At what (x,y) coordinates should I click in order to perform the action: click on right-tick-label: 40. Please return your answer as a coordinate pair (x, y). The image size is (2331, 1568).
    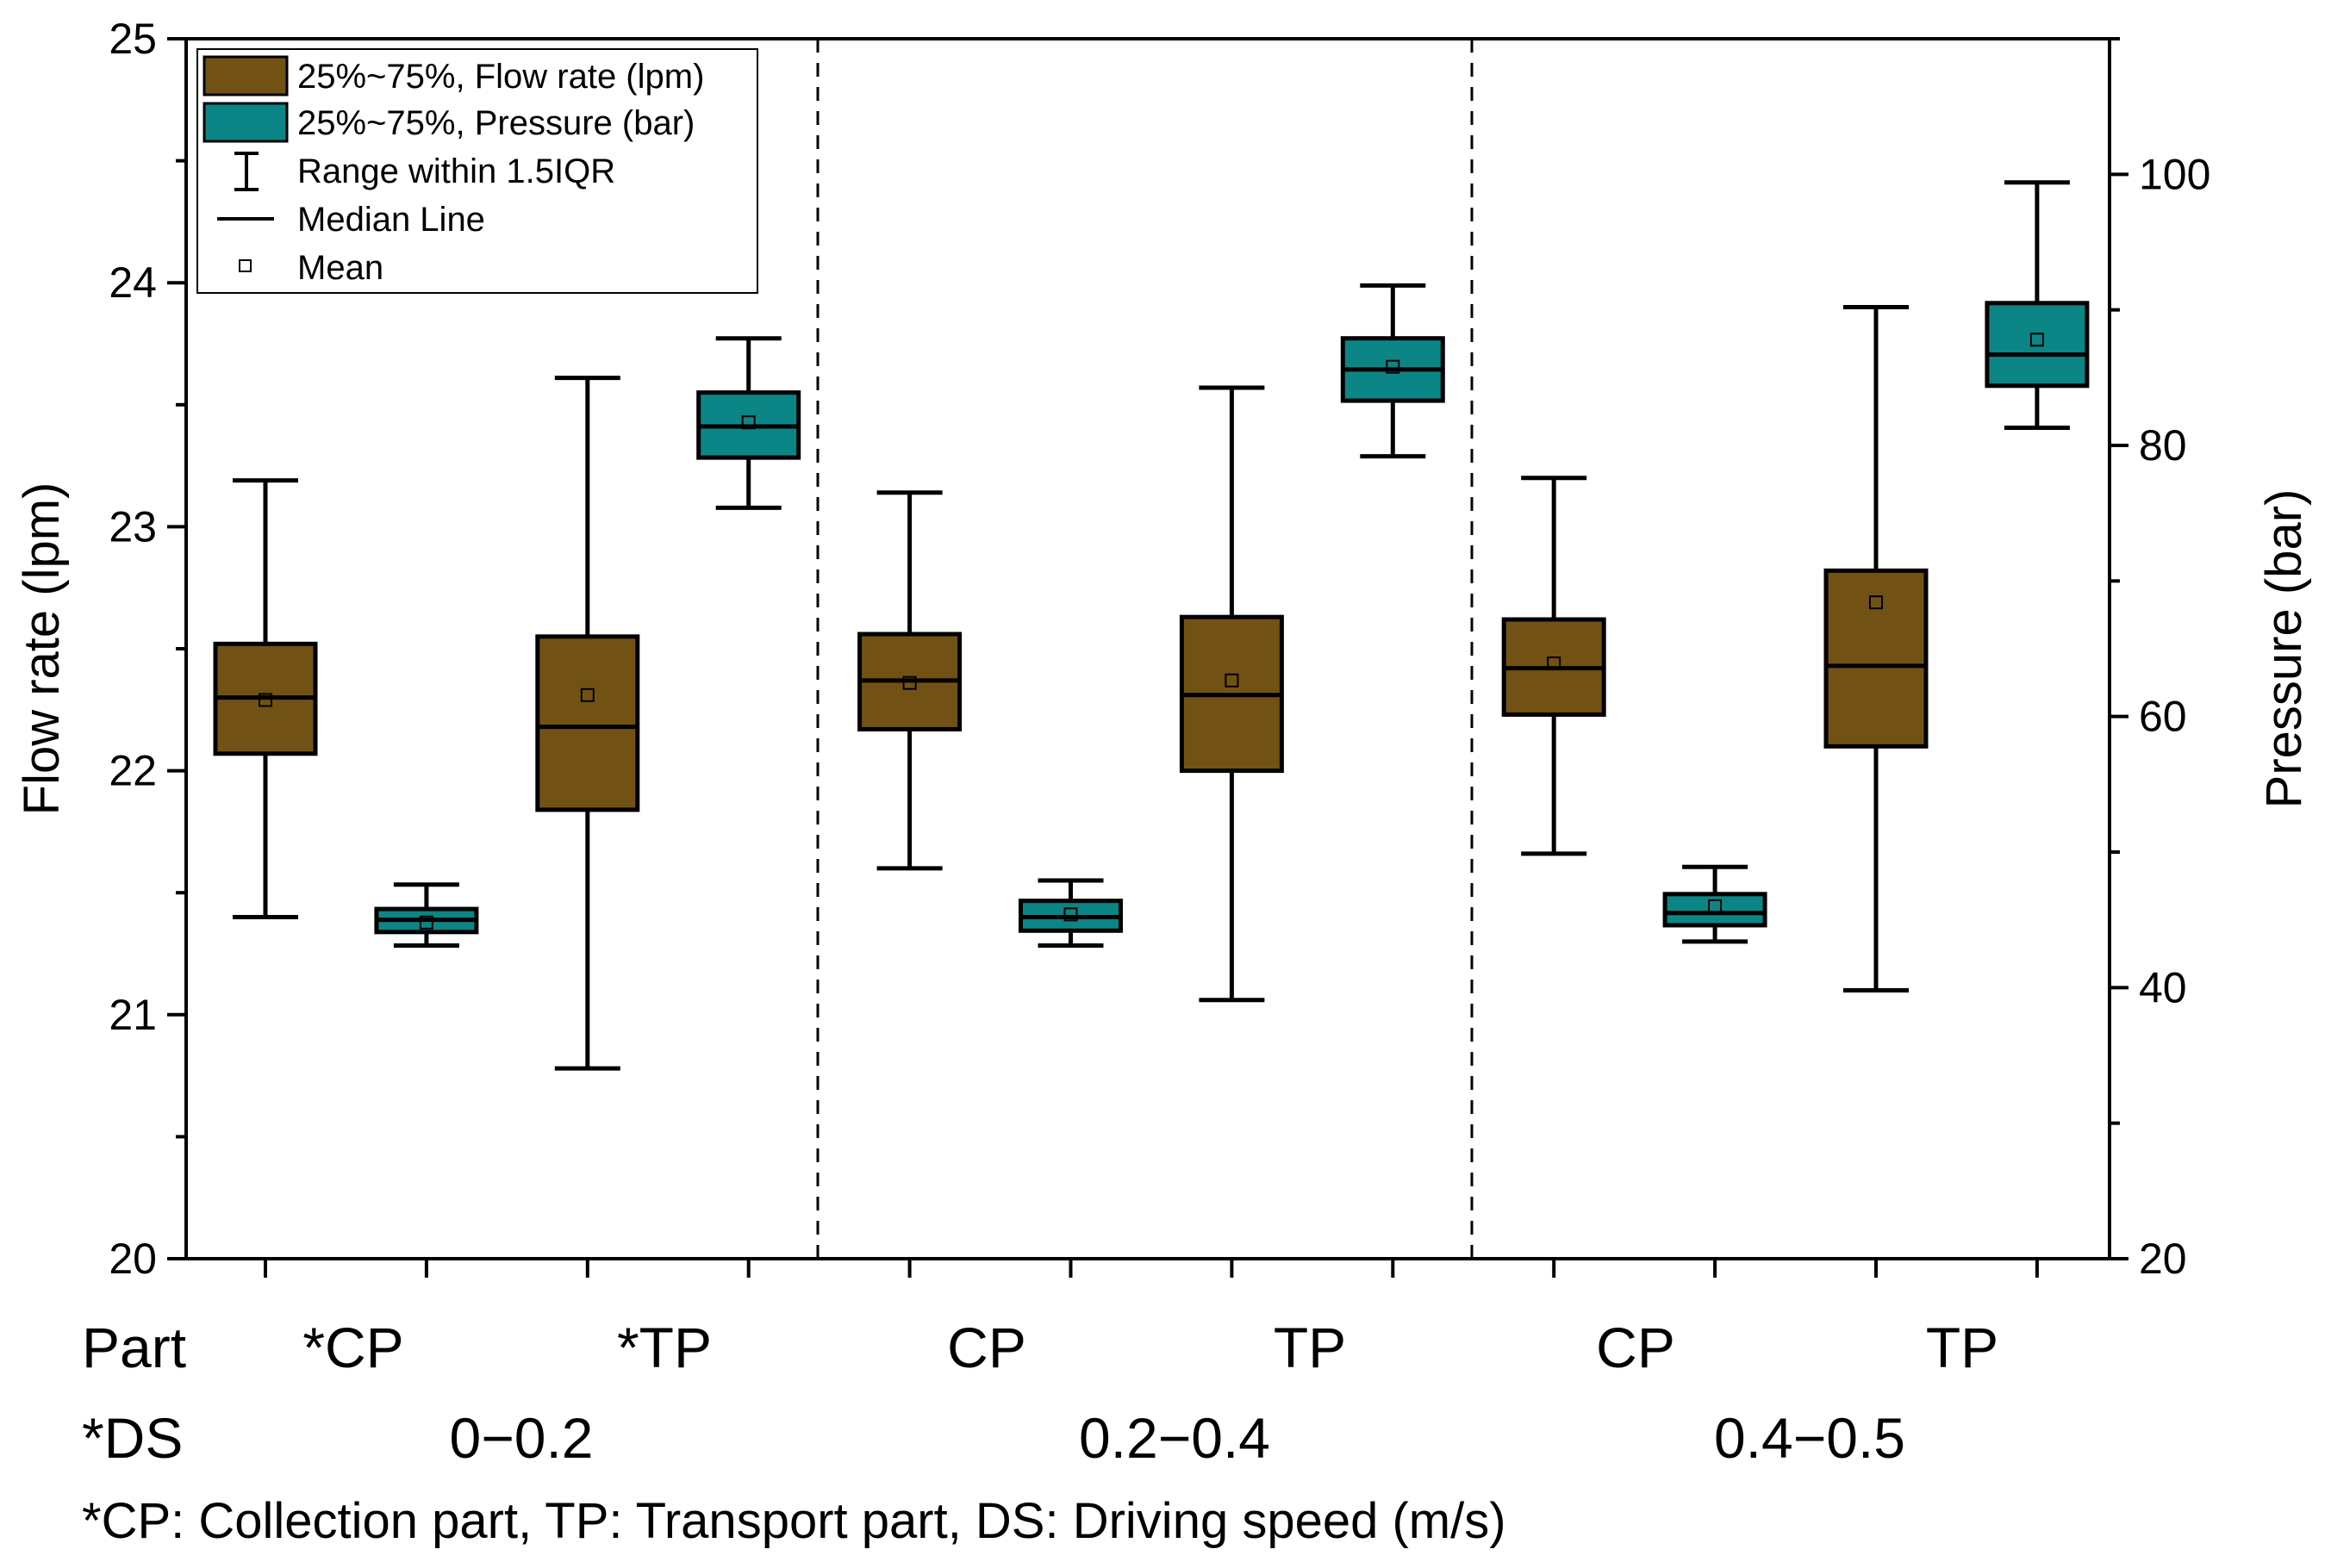
    Looking at the image, I should click on (2163, 987).